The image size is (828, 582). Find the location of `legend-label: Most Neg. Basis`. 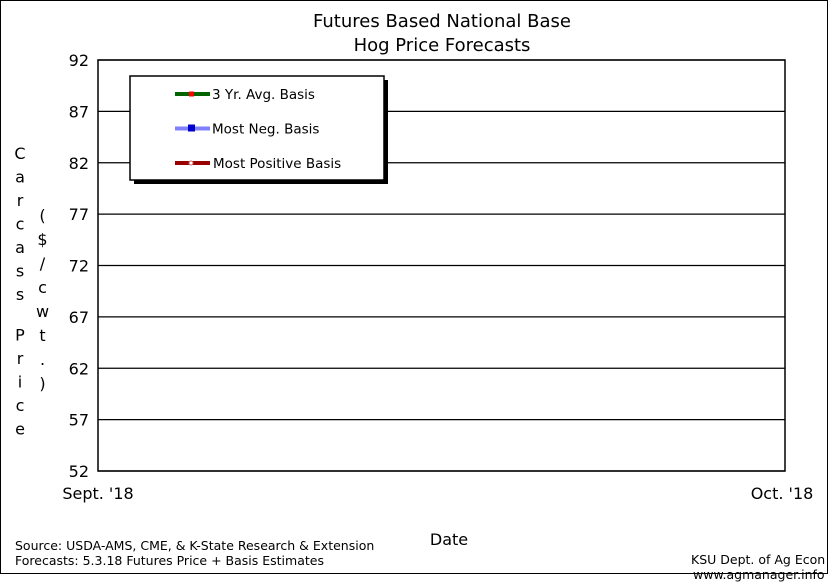

legend-label: Most Neg. Basis is located at coordinates (265, 130).